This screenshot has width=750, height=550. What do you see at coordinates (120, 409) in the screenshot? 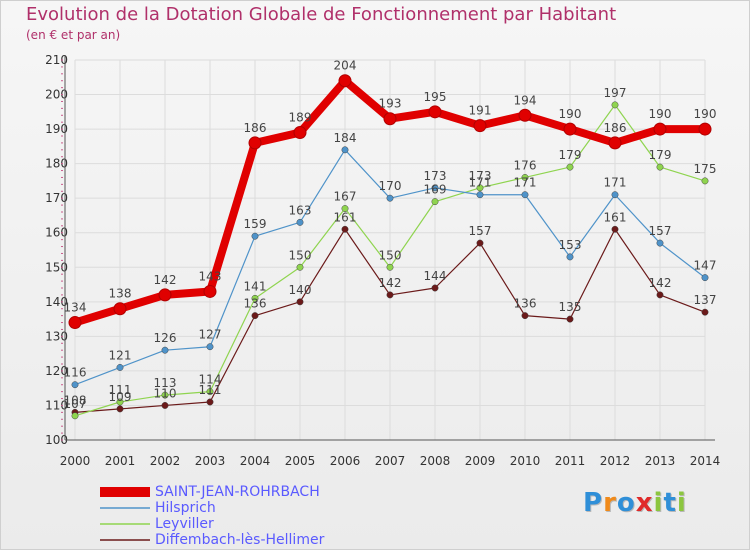
I see `data-point-3-2001` at bounding box center [120, 409].